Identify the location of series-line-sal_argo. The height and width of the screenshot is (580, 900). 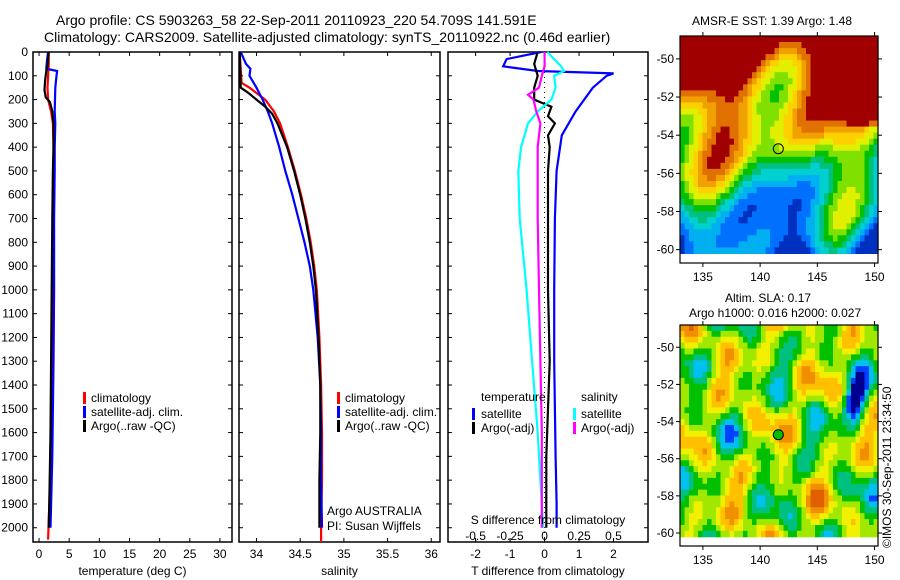
(536, 290).